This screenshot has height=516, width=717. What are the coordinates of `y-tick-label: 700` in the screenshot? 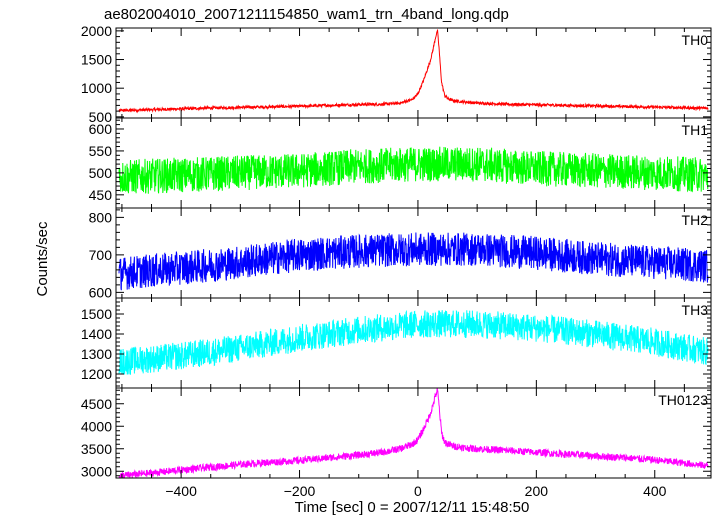 It's located at (101, 255).